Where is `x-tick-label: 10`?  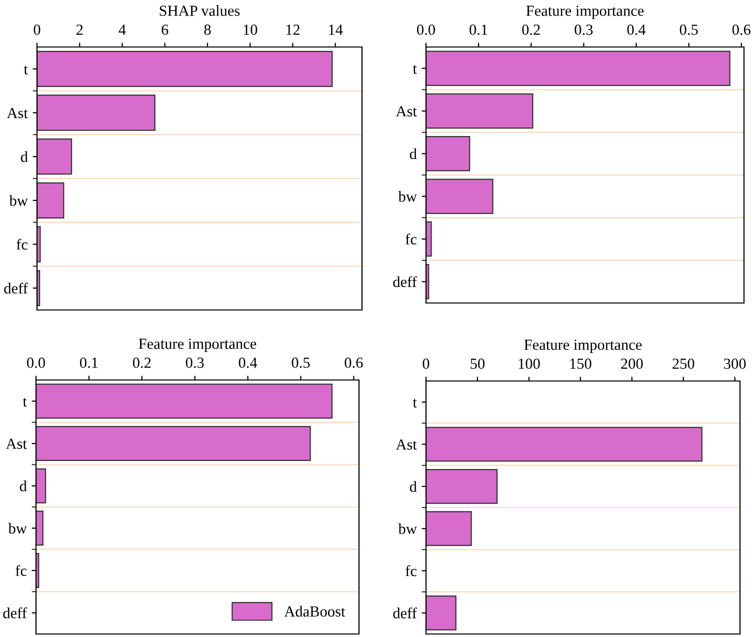 x-tick-label: 10 is located at coordinates (251, 29).